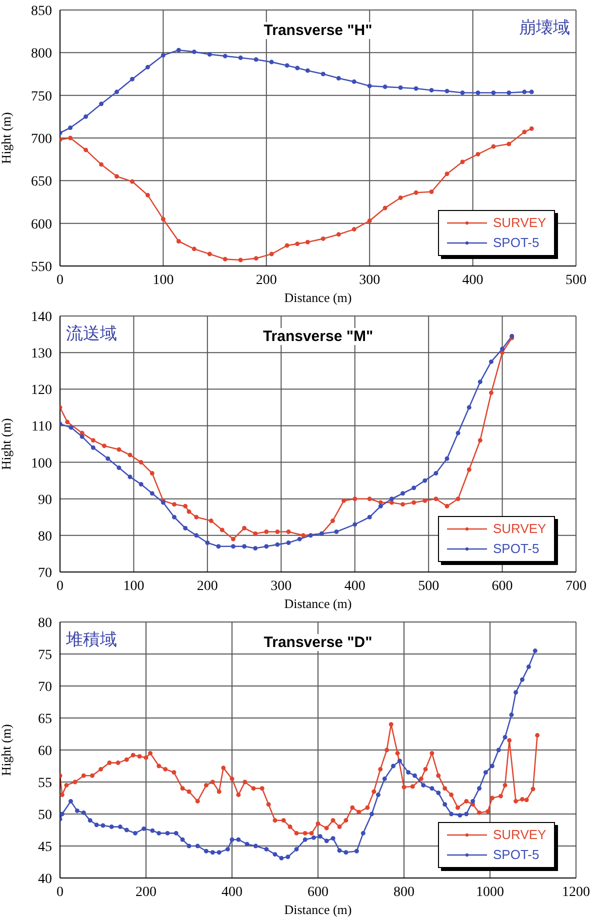 This screenshot has width=598, height=920. I want to click on annotation: 堆積域, so click(91, 639).